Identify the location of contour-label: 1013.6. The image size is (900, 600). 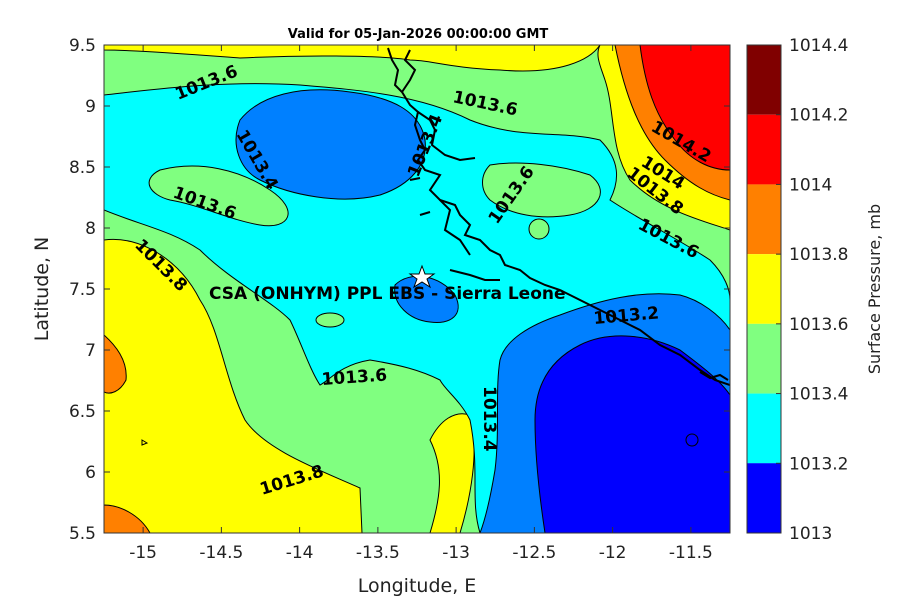
(354, 377).